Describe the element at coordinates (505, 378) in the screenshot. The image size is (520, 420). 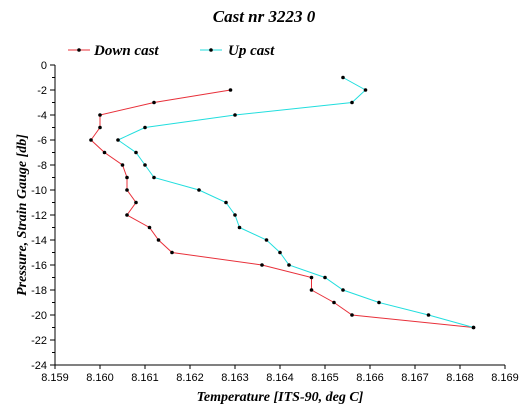
I see `x-tick-label: 8.169` at that location.